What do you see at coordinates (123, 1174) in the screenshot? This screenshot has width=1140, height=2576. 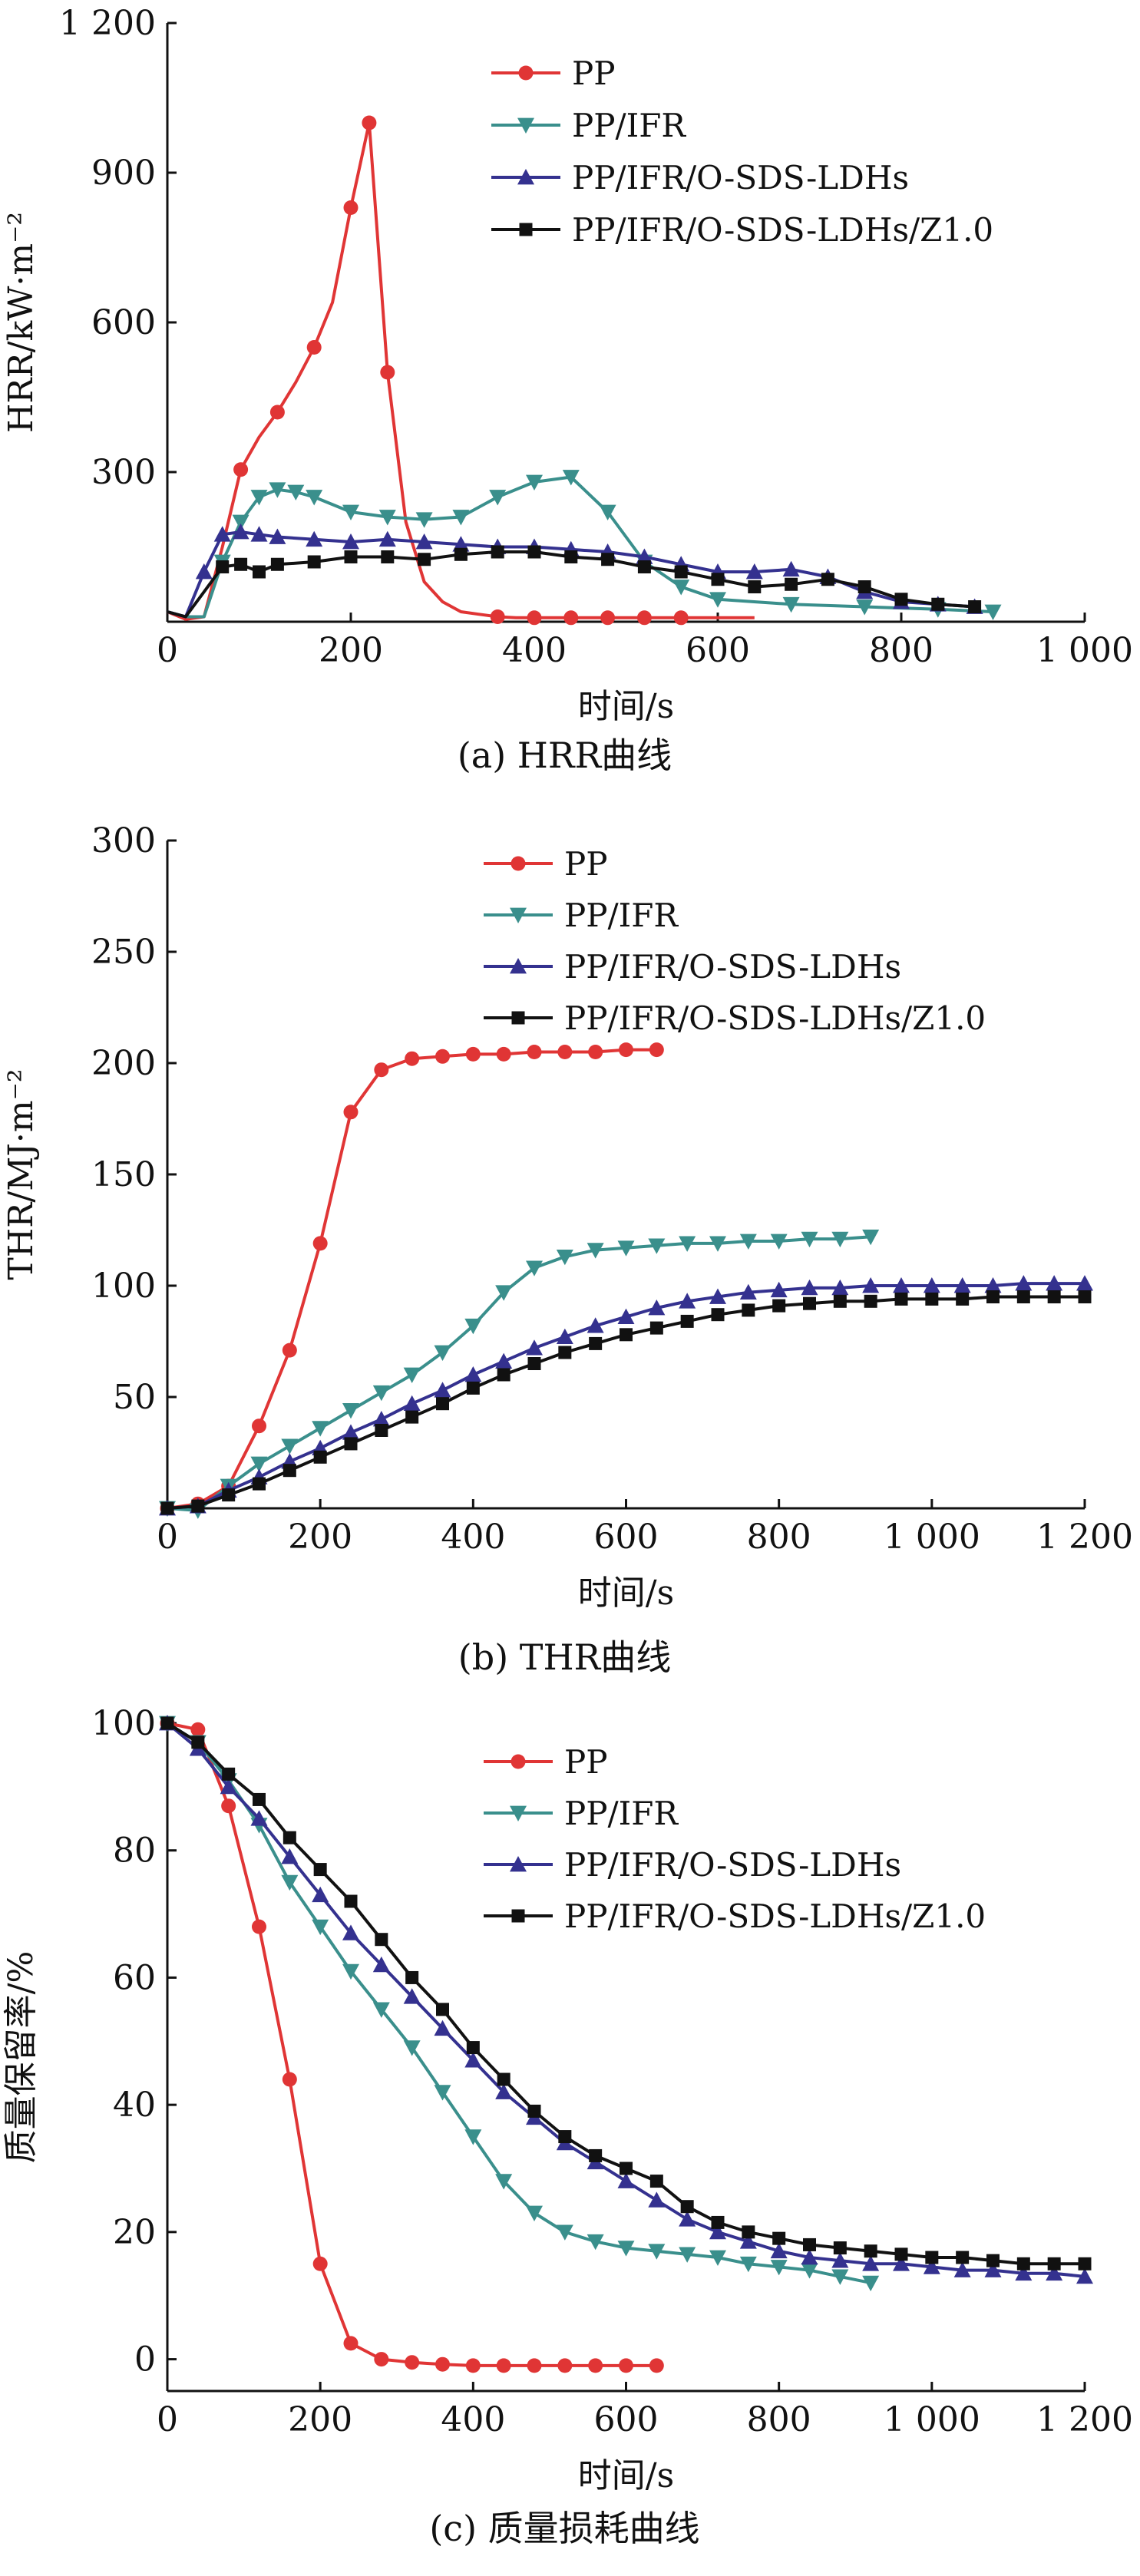 I see `y-tick-label: 150` at bounding box center [123, 1174].